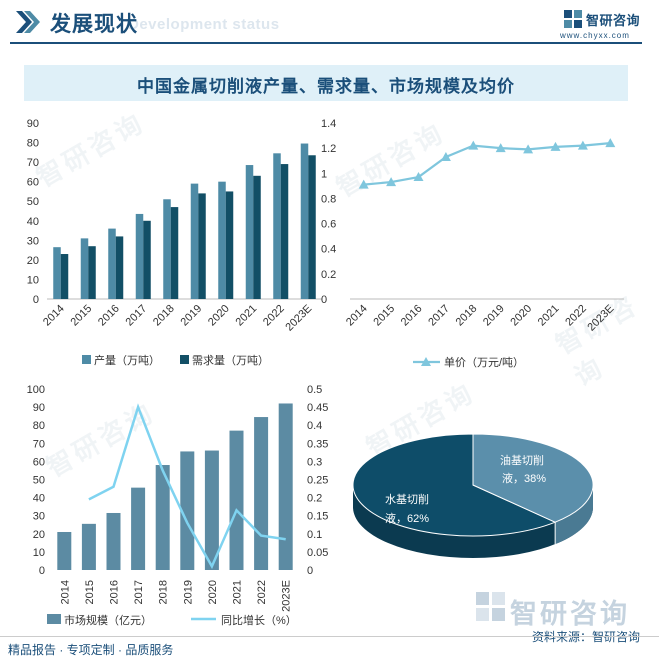  I want to click on pie-slice-water, so click(454, 485).